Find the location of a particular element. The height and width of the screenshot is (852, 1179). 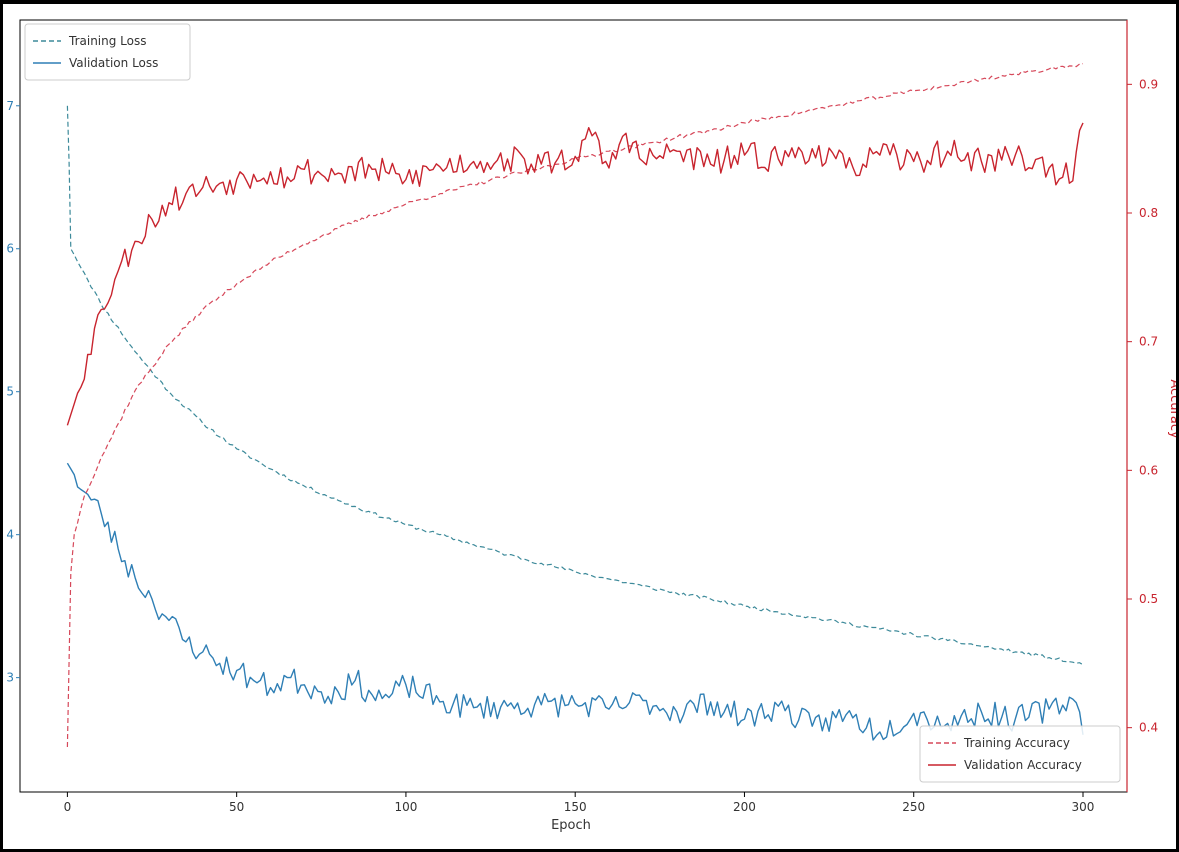

x-tick-label: 50 is located at coordinates (236, 807).